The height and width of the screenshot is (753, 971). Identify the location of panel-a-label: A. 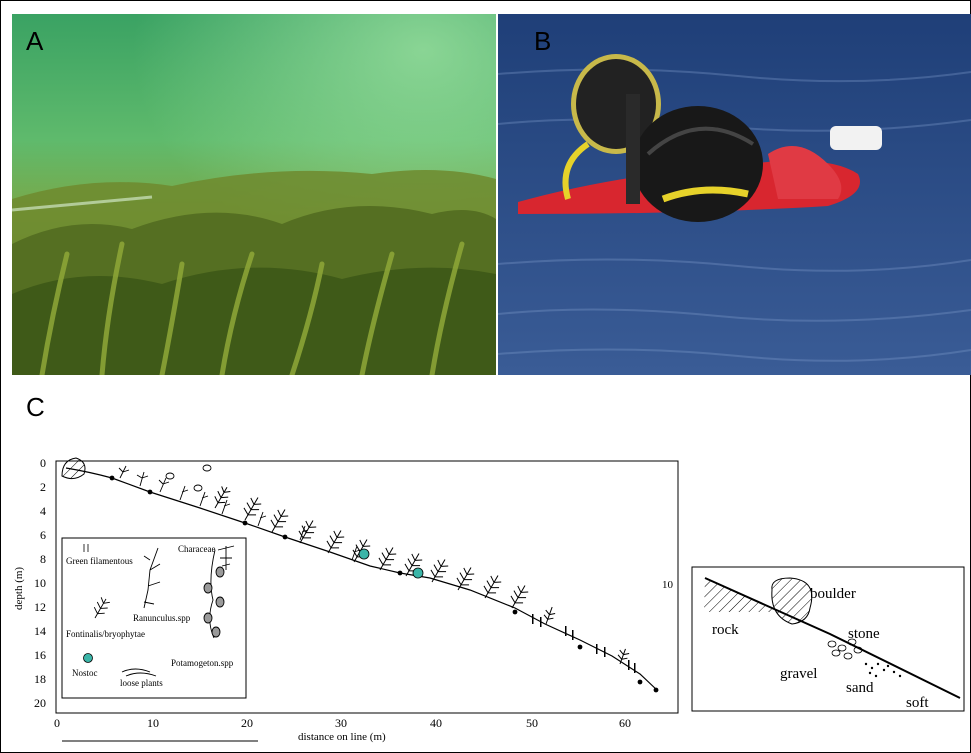
(35, 41).